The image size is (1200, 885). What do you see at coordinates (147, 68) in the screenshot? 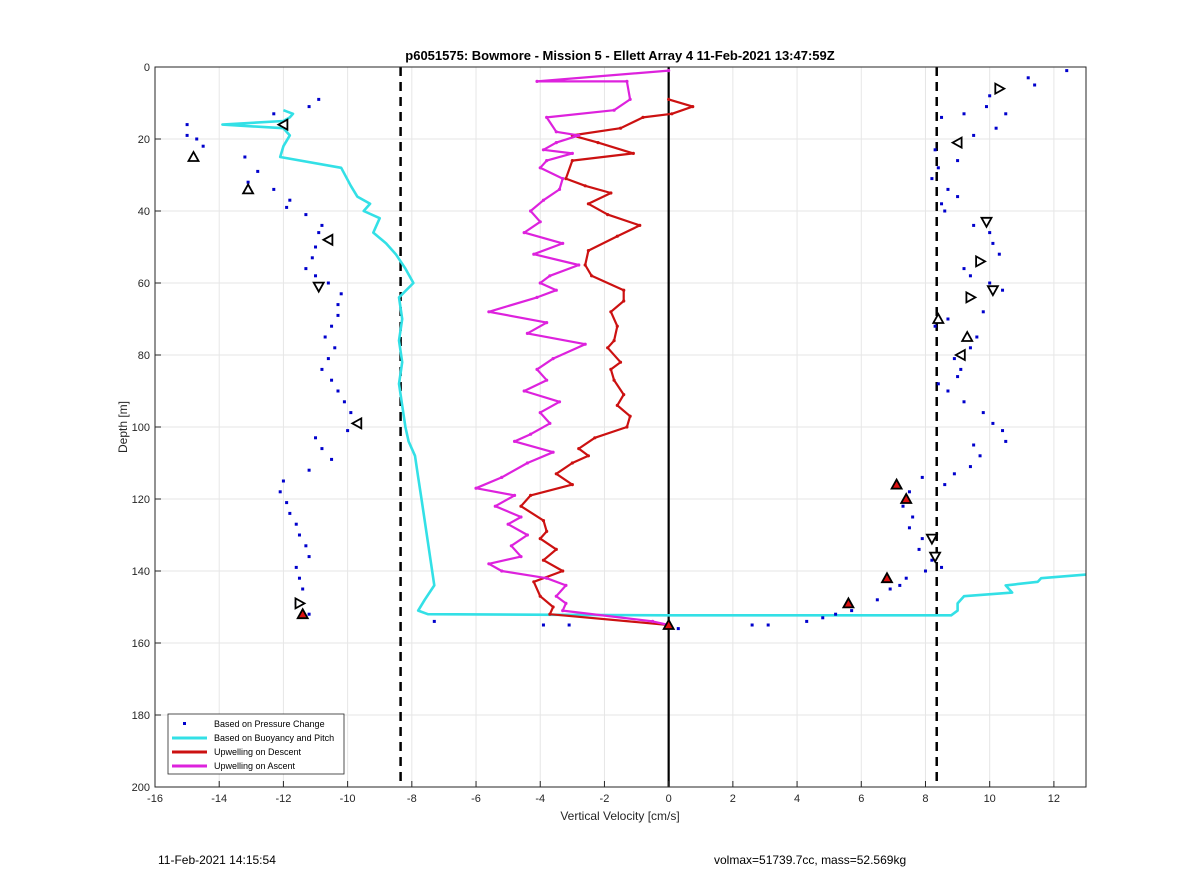
I see `y-tick-label: 0` at bounding box center [147, 68].